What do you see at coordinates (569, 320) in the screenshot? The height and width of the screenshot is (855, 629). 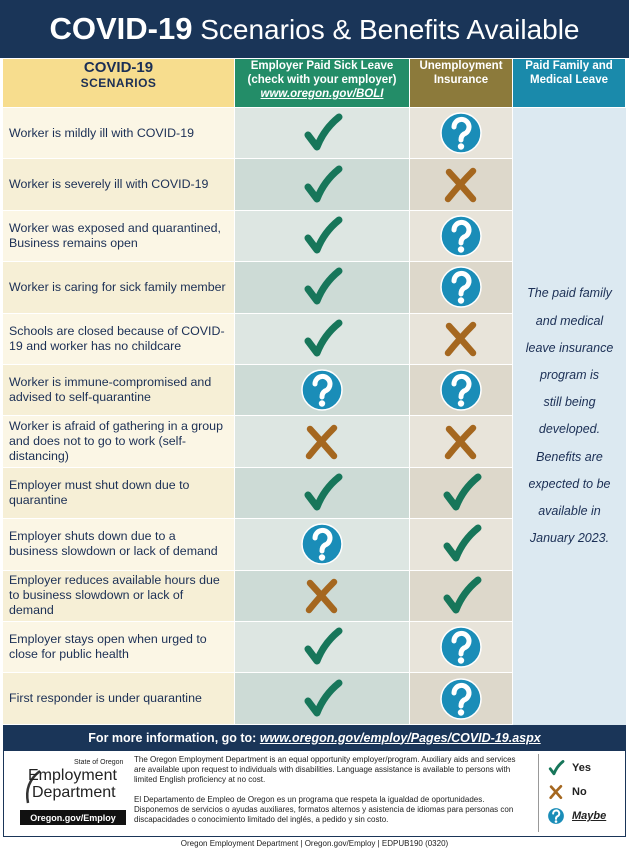 I see `note-line: and medical` at bounding box center [569, 320].